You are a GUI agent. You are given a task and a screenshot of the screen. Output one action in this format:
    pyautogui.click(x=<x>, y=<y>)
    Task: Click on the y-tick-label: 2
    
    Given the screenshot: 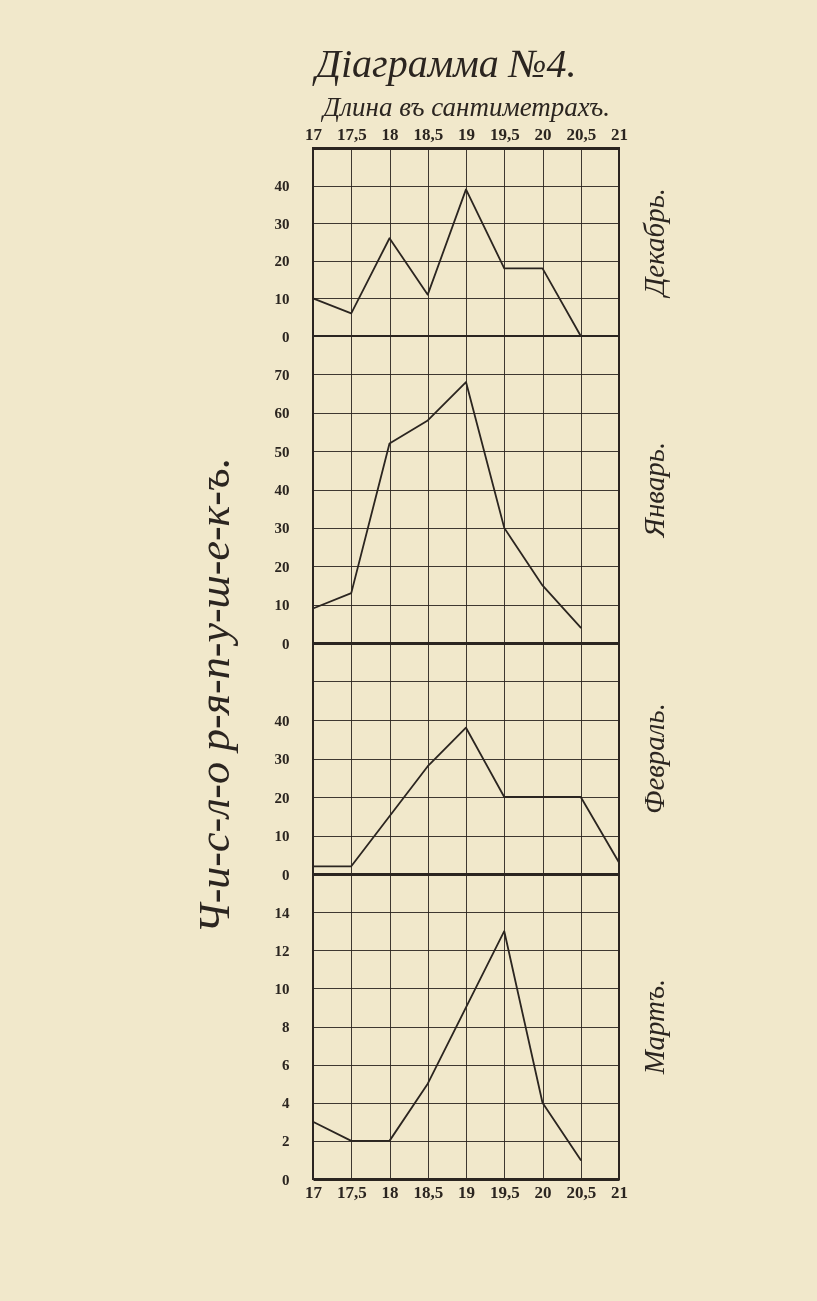 What is the action you would take?
    pyautogui.click(x=286, y=1141)
    